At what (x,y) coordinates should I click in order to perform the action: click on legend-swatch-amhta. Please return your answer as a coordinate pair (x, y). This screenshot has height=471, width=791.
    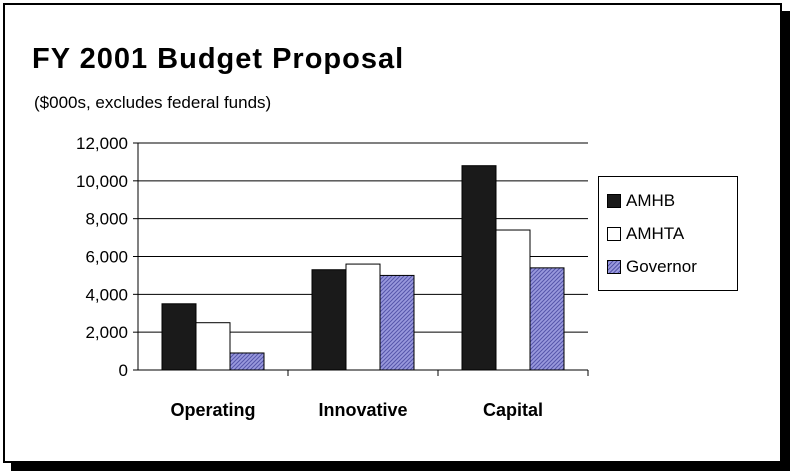
    Looking at the image, I should click on (614, 234).